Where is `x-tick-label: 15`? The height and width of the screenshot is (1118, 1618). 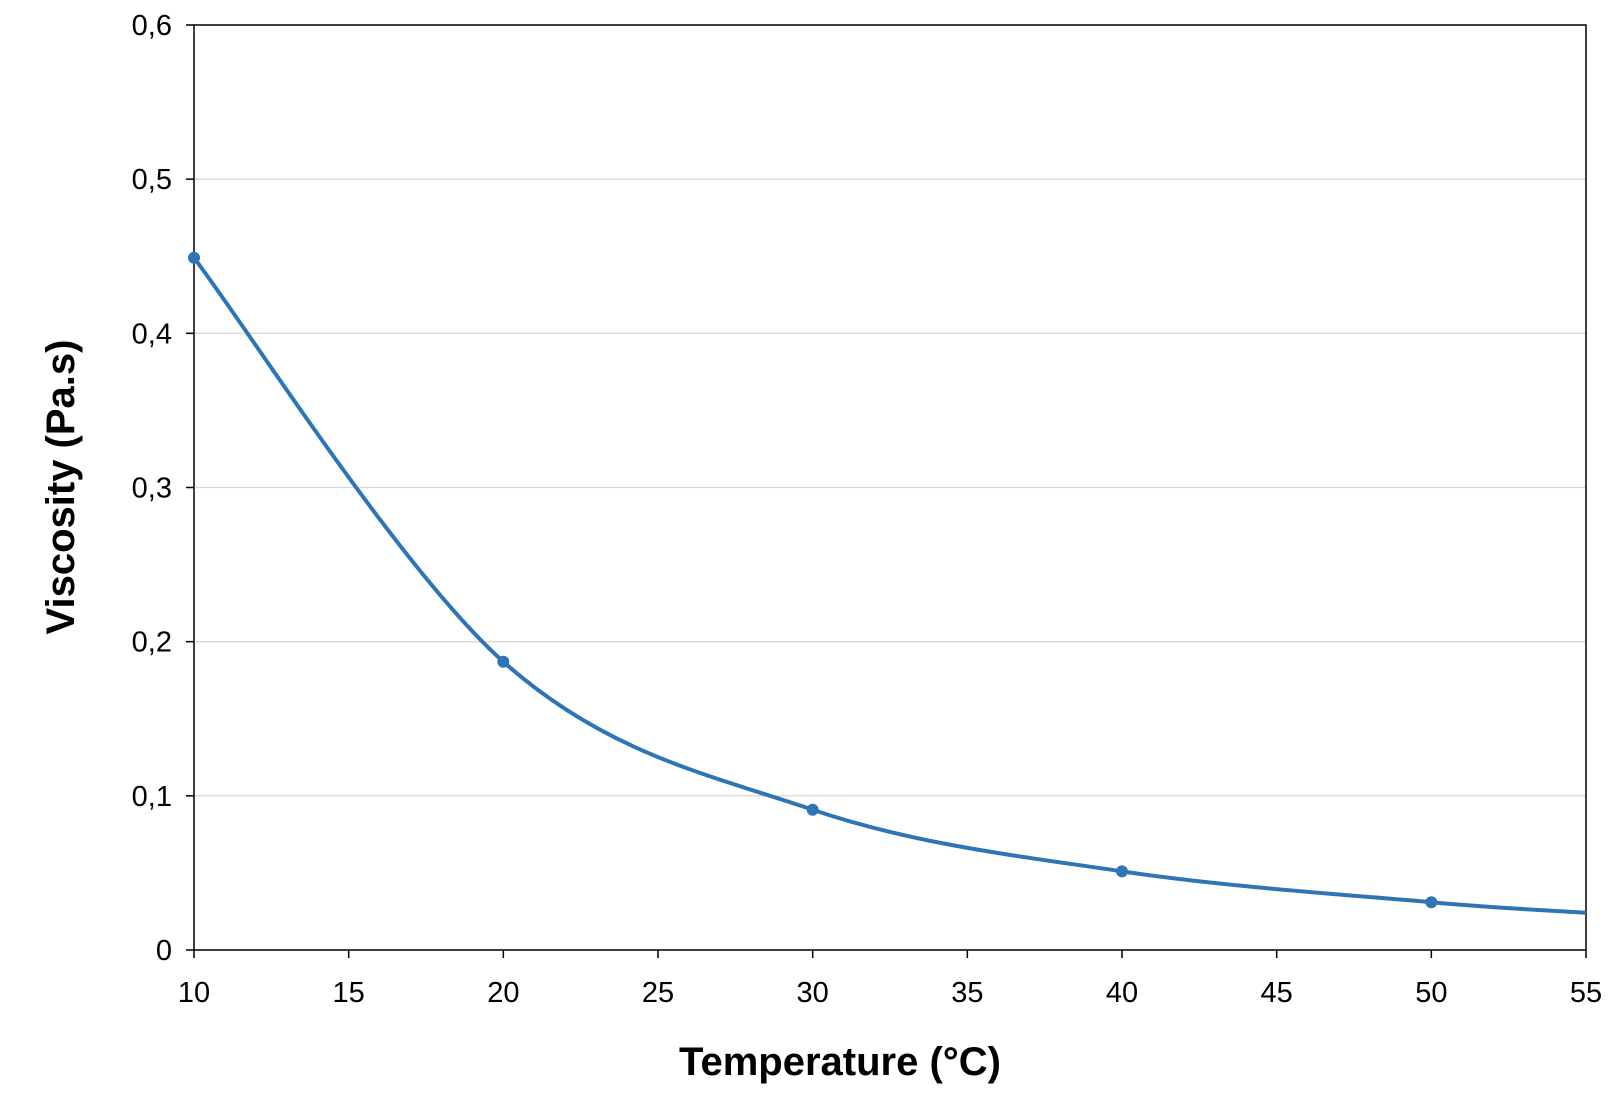 x-tick-label: 15 is located at coordinates (349, 993).